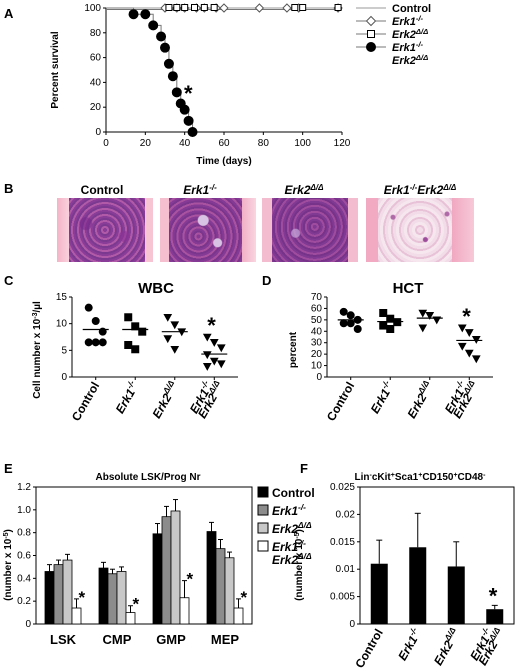  I want to click on progenitor-y-axis-label: (number x 10-5), so click(9, 565).